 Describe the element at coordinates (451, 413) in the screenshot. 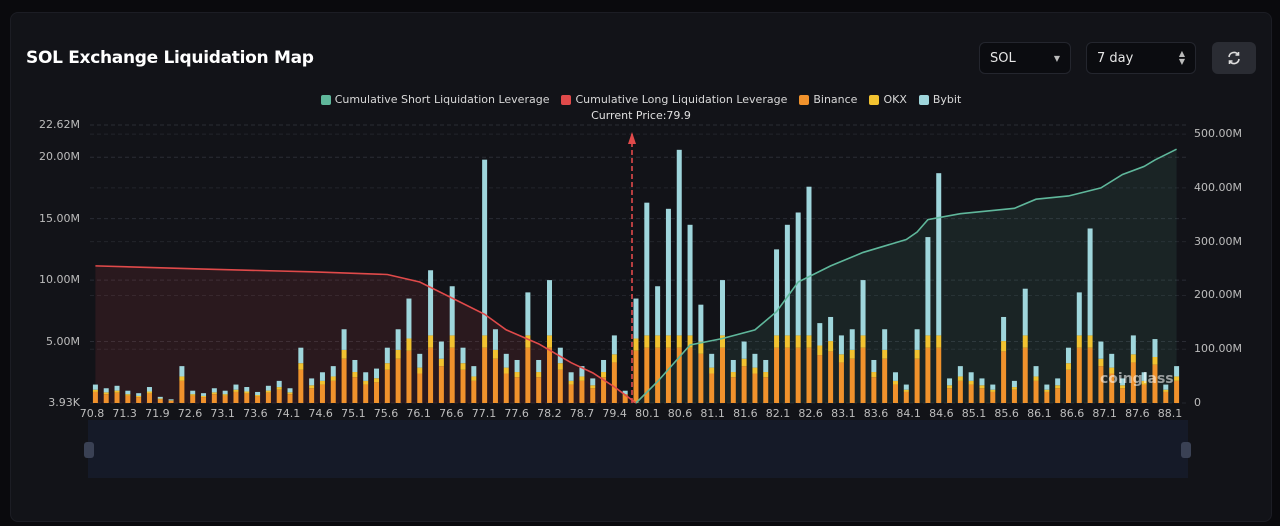

I see `x-tick: 76.6` at that location.